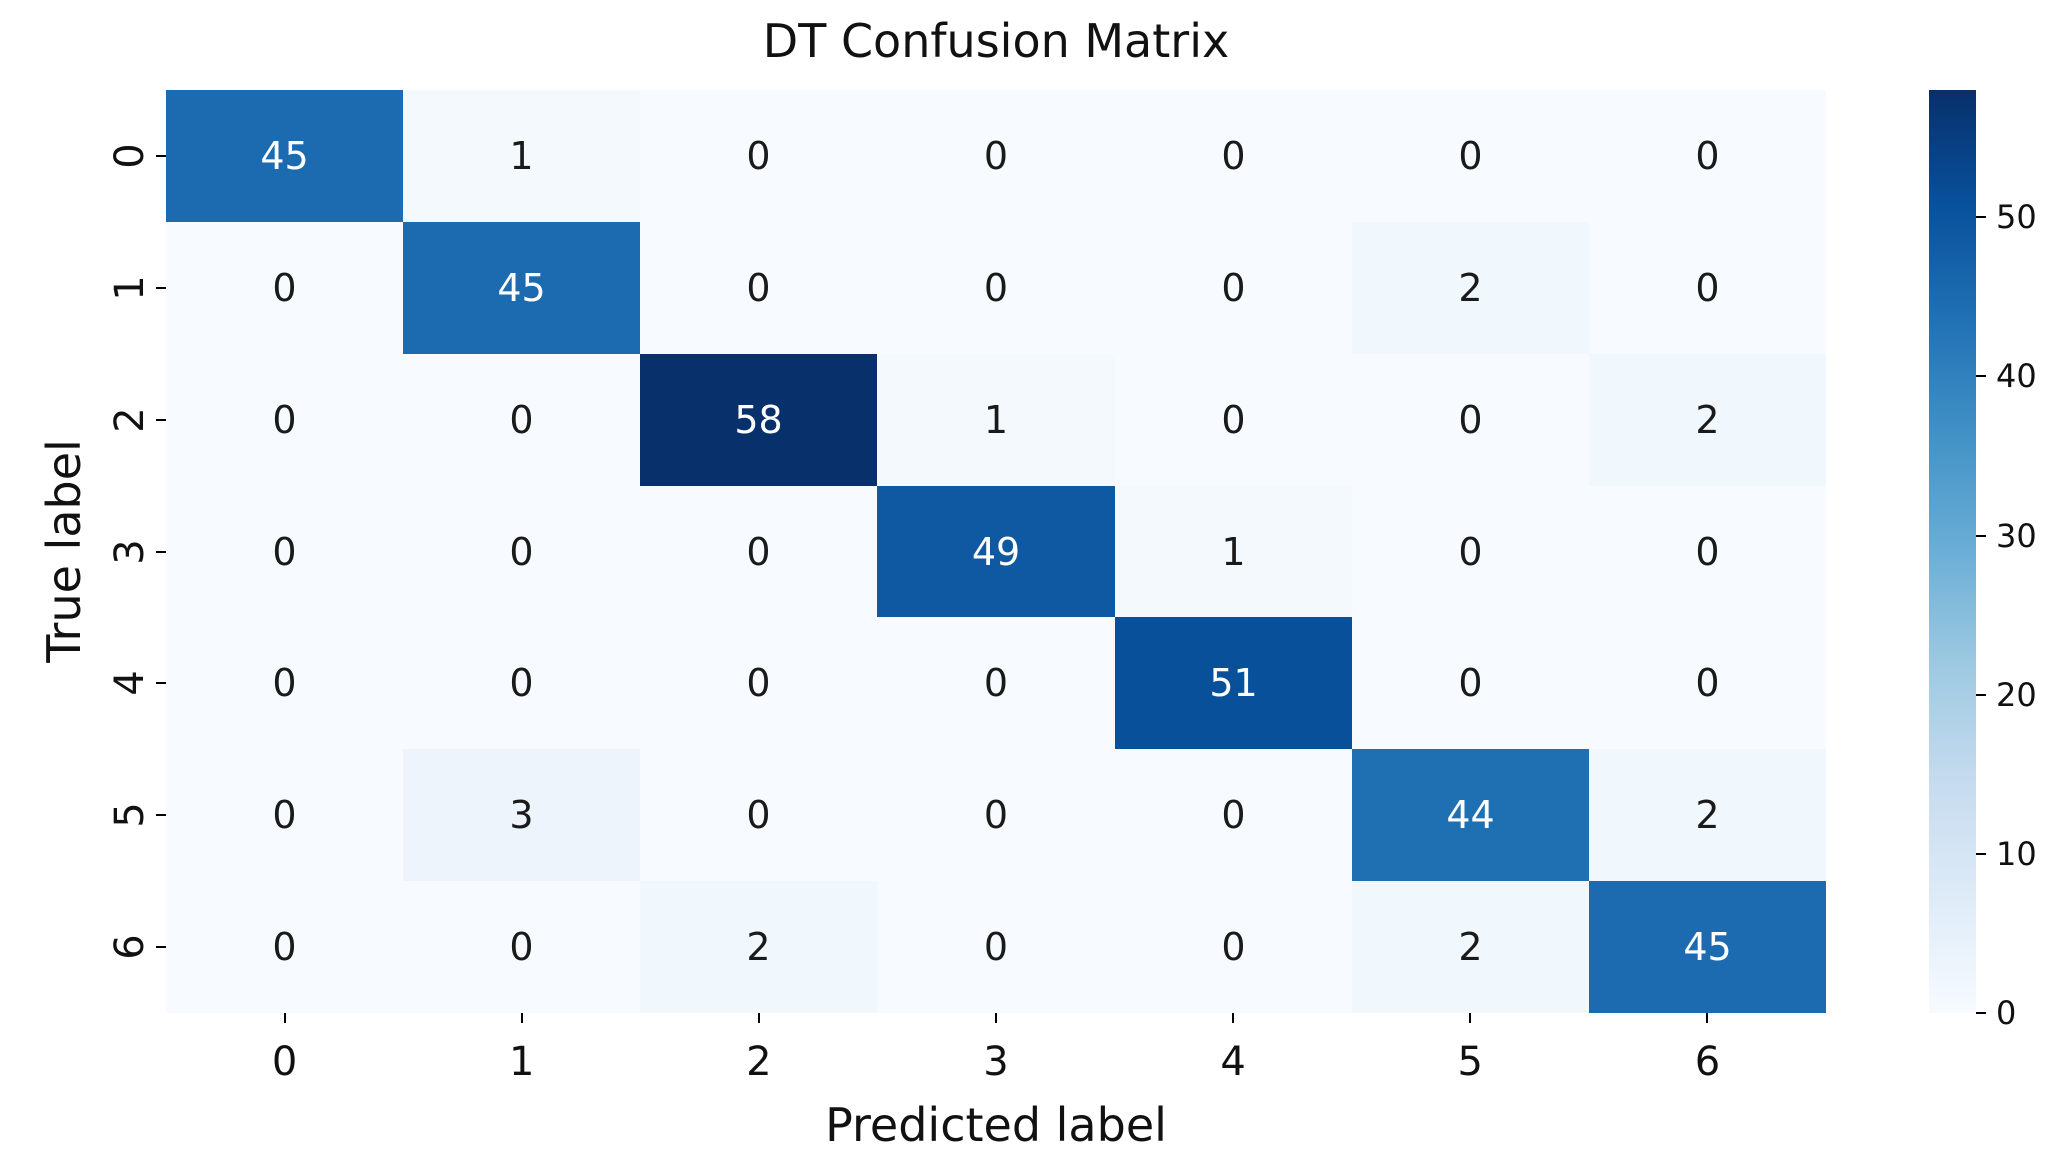 This screenshot has width=2057, height=1155. Describe the element at coordinates (130, 551) in the screenshot. I see `y-tick-label: 3` at that location.